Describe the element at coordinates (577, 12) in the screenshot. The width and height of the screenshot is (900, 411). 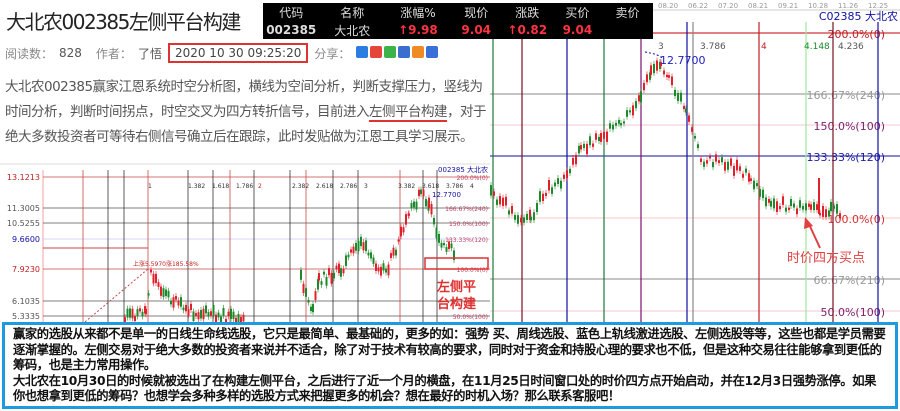
I see `quote-header-5: 买价` at that location.